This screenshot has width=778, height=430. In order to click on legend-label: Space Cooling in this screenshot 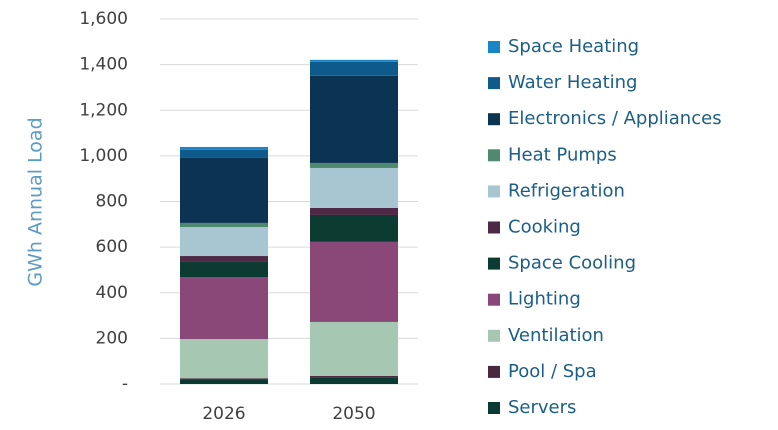, I will do `click(572, 263)`.